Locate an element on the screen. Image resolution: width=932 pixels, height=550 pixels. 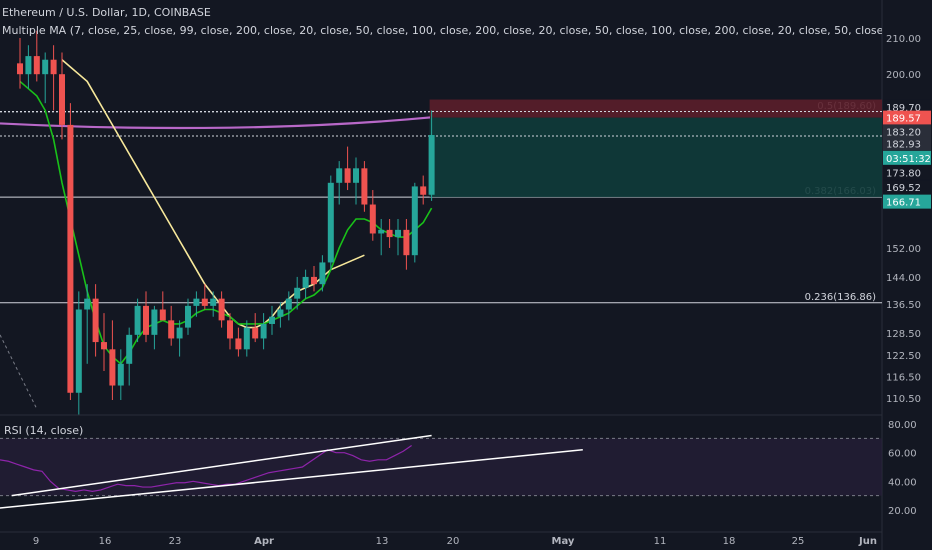
time-tick-label: 20 is located at coordinates (453, 541).